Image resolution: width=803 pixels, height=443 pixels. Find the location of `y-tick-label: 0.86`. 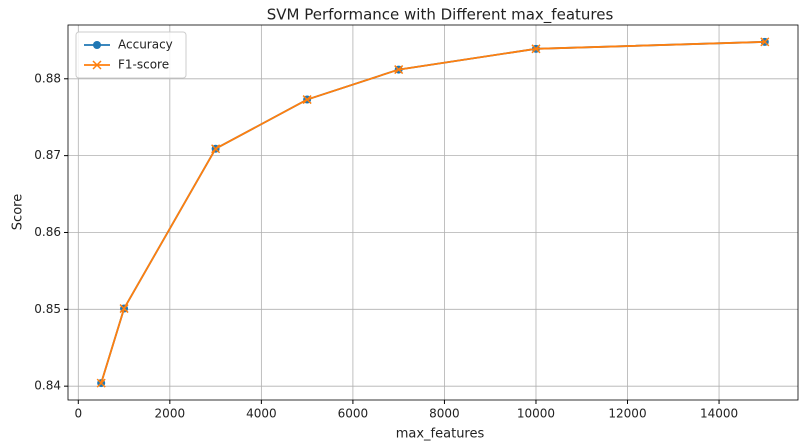

y-tick-label: 0.86 is located at coordinates (47, 232).